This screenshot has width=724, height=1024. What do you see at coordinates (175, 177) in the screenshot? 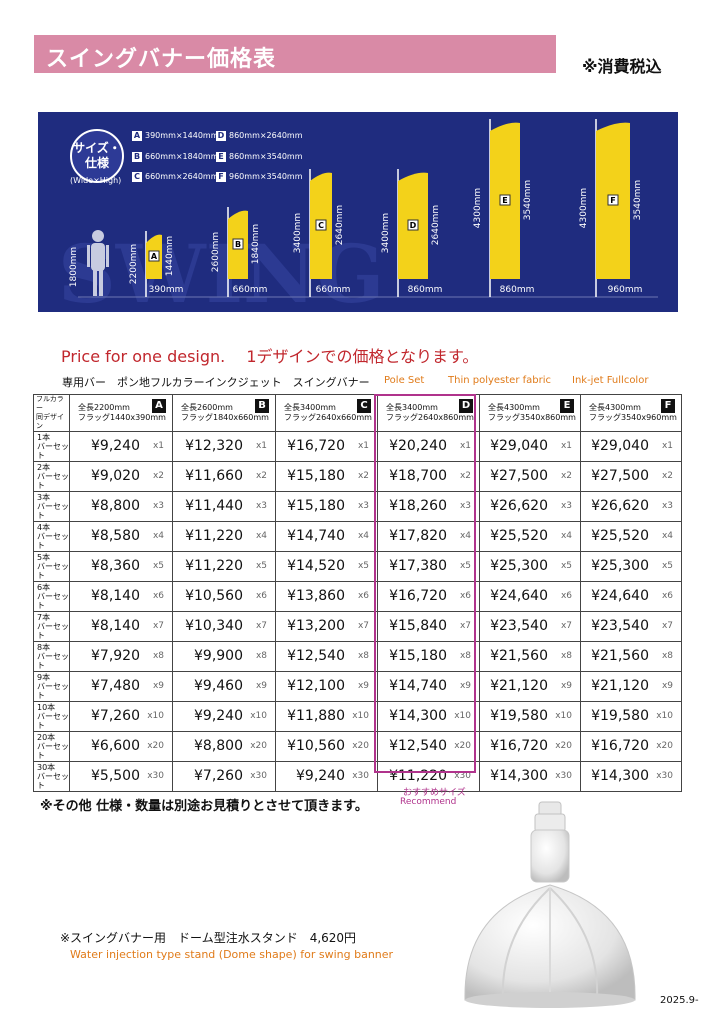
I see `spec-item-c: C 660mm×2640mm` at bounding box center [175, 177].